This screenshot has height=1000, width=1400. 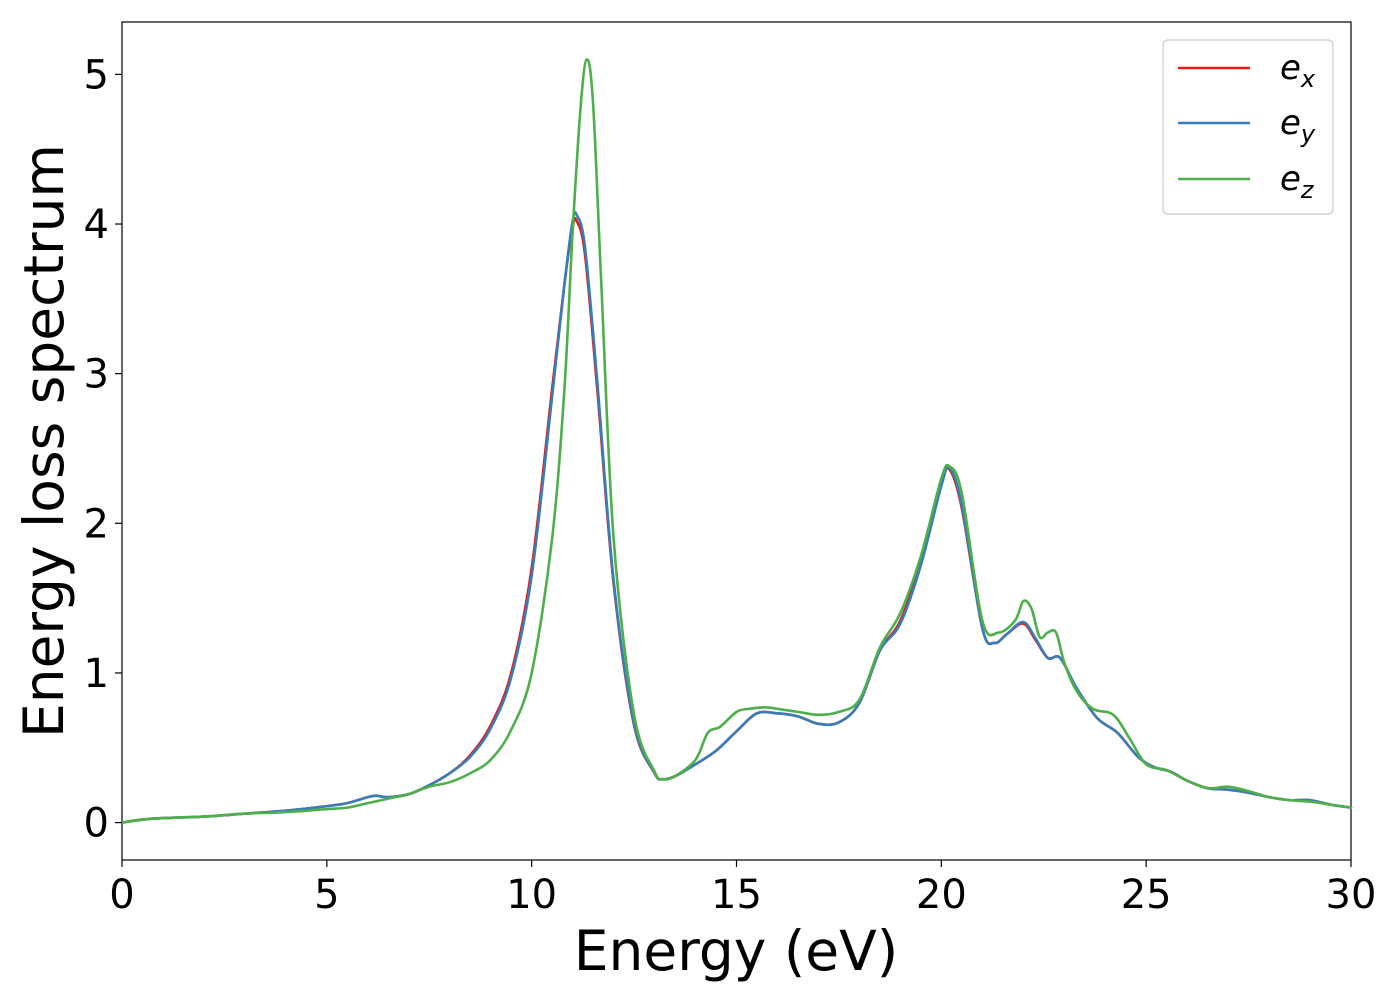 I want to click on y-tick-label: 5, so click(x=96, y=75).